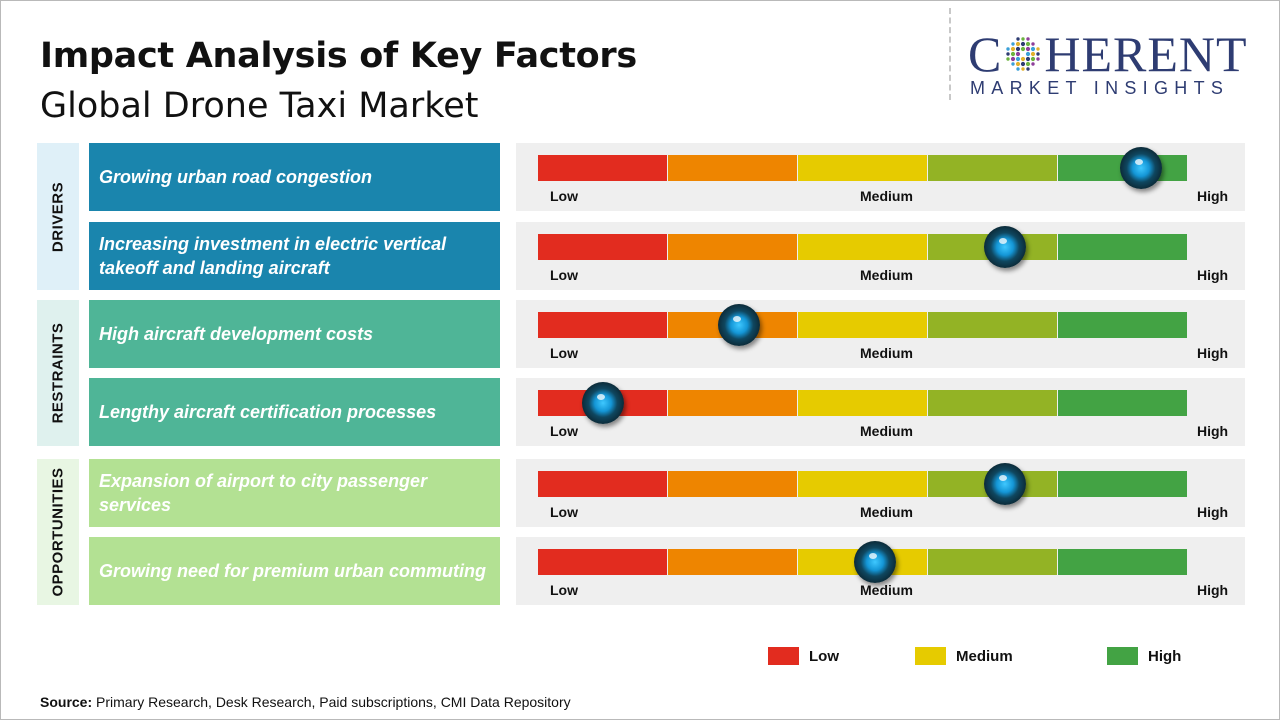  Describe the element at coordinates (1122, 656) in the screenshot. I see `legend-swatch-high` at that location.